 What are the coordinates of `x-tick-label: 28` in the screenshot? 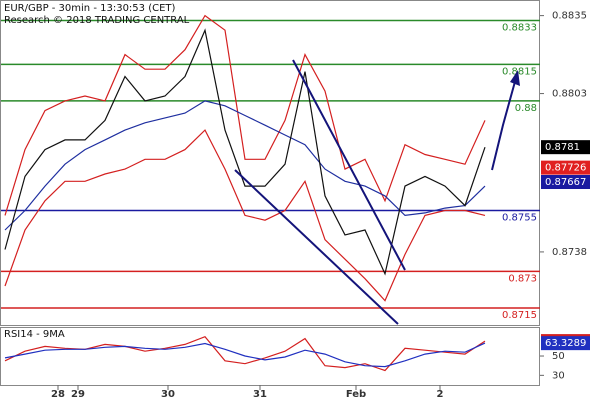 It's located at (58, 394).